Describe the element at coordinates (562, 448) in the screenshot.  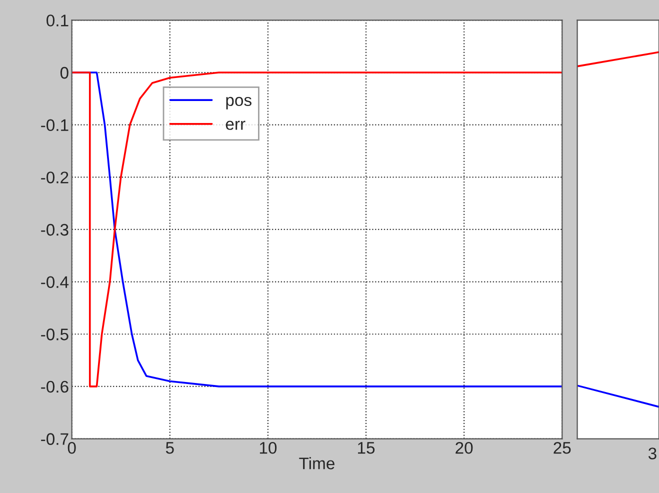
I see `x-tick-label: 25` at that location.